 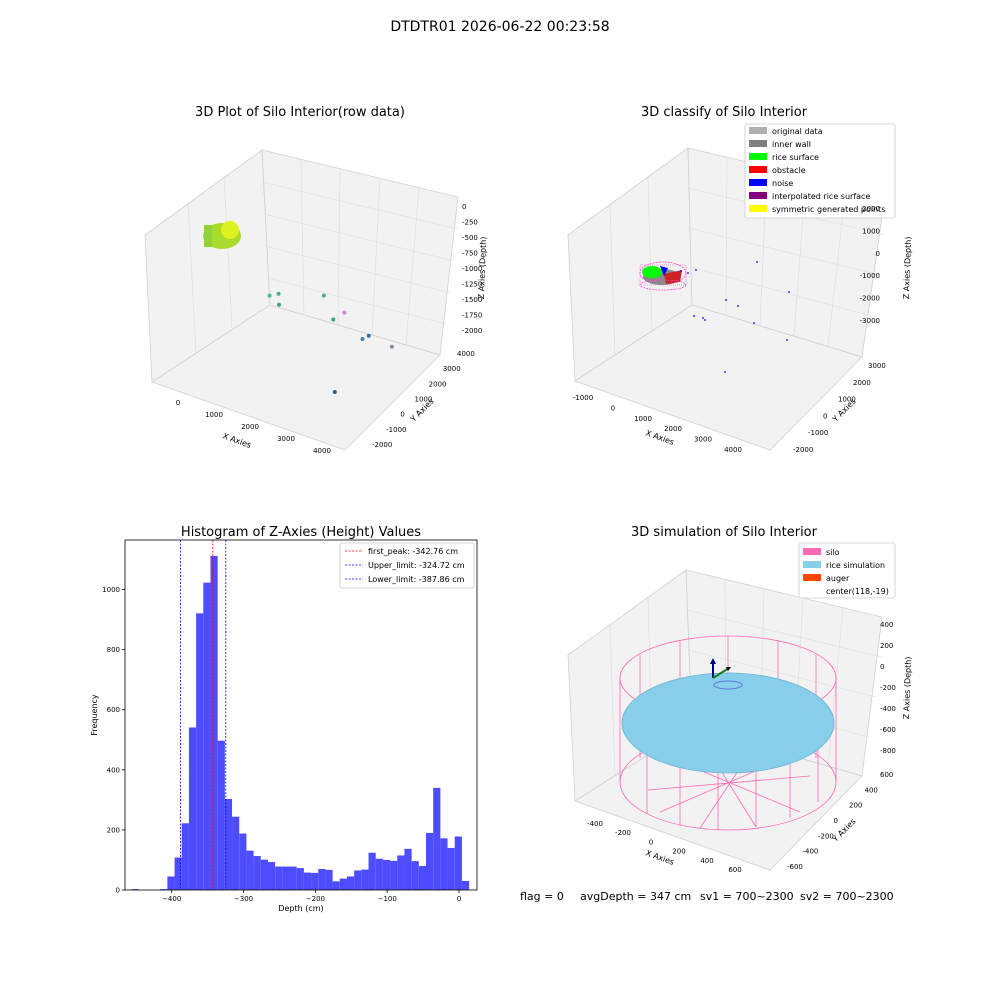 What do you see at coordinates (286, 439) in the screenshot?
I see `raw-x-tick-label: 3000` at bounding box center [286, 439].